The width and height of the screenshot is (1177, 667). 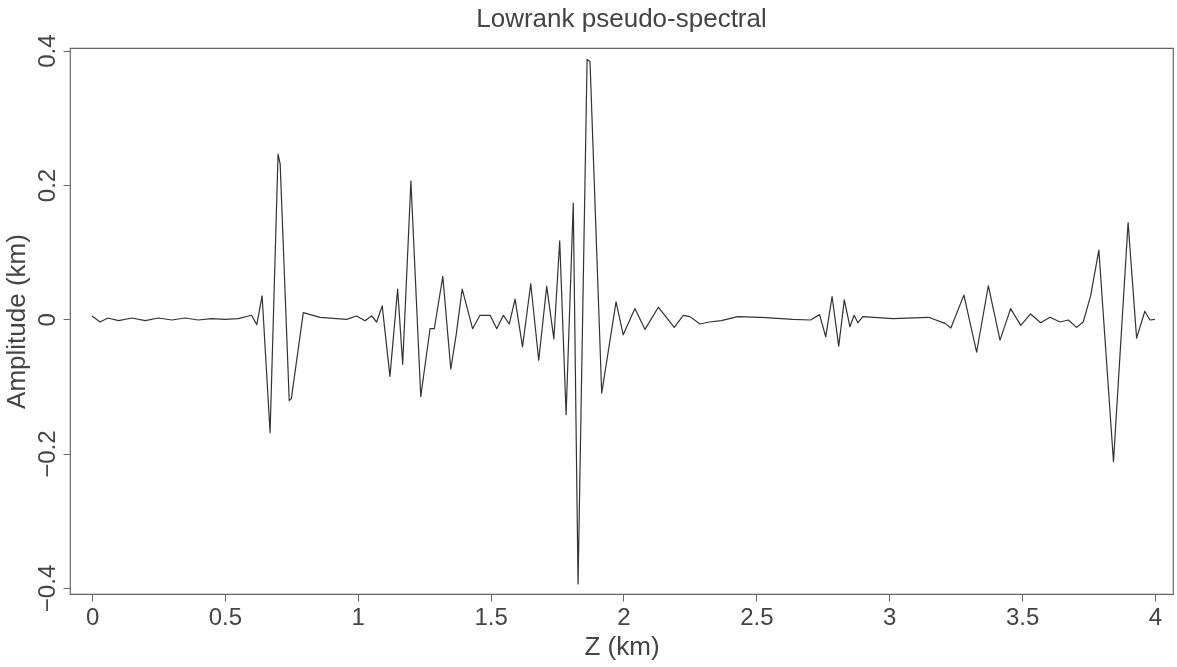 What do you see at coordinates (225, 616) in the screenshot?
I see `x-tick-label: 0.5` at bounding box center [225, 616].